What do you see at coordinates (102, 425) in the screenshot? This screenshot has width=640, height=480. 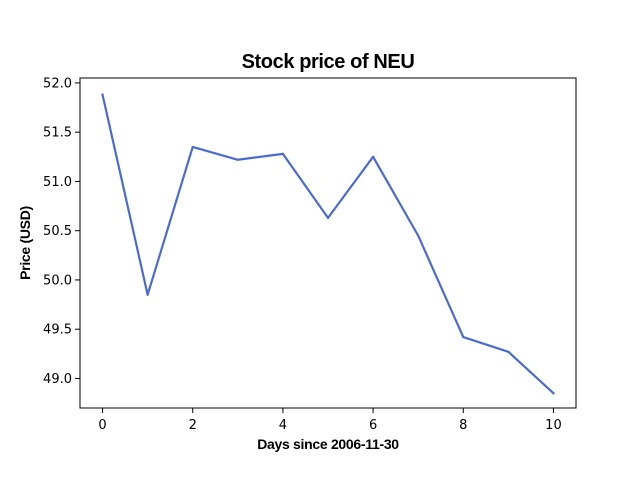 I see `x-tick-label: 0` at bounding box center [102, 425].